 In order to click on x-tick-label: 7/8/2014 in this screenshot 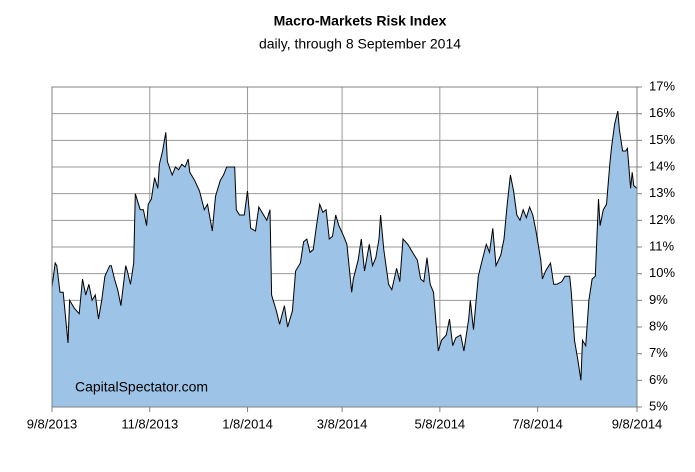, I will do `click(537, 423)`.